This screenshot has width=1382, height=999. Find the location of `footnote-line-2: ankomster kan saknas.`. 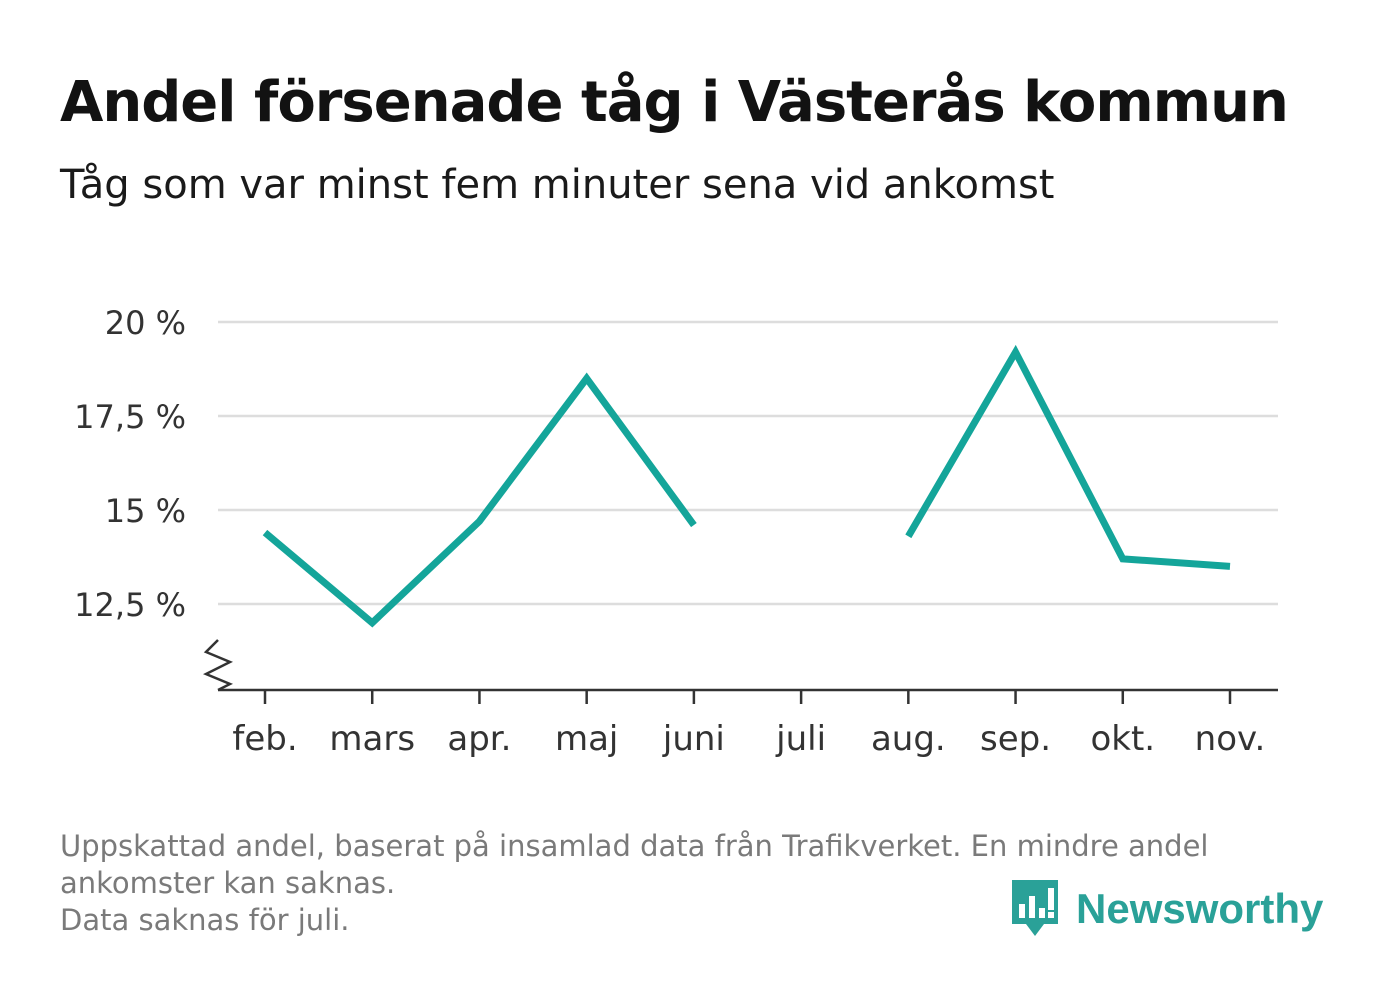

footnote-line-2: ankomster kan saknas. is located at coordinates (228, 883).